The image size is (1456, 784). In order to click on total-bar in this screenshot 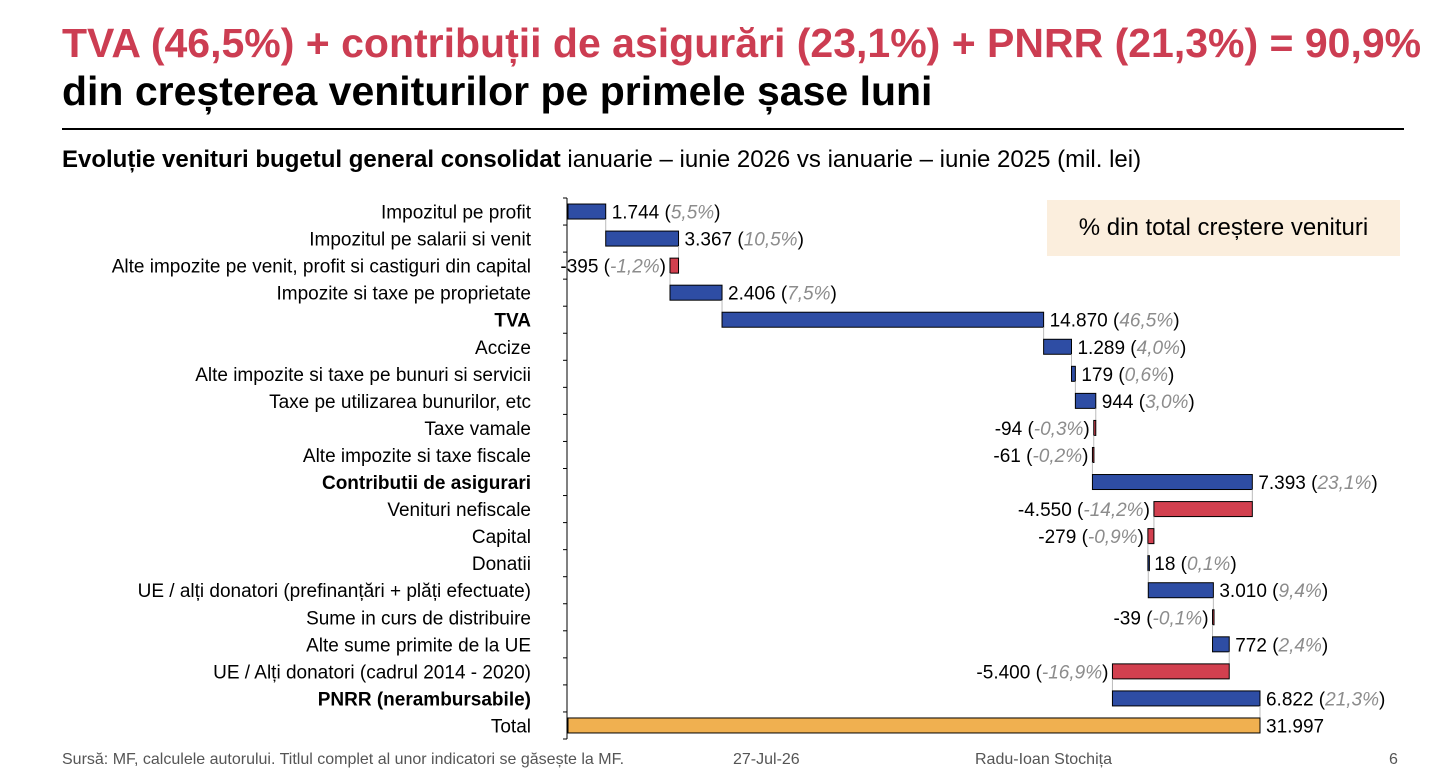, I will do `click(914, 725)`.